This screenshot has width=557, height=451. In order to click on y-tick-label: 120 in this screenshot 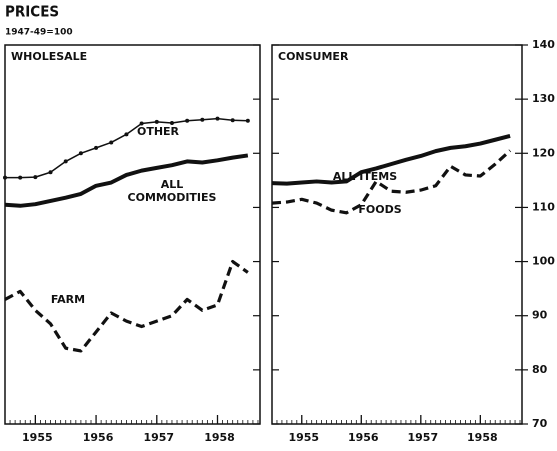, I will do `click(543, 152)`.